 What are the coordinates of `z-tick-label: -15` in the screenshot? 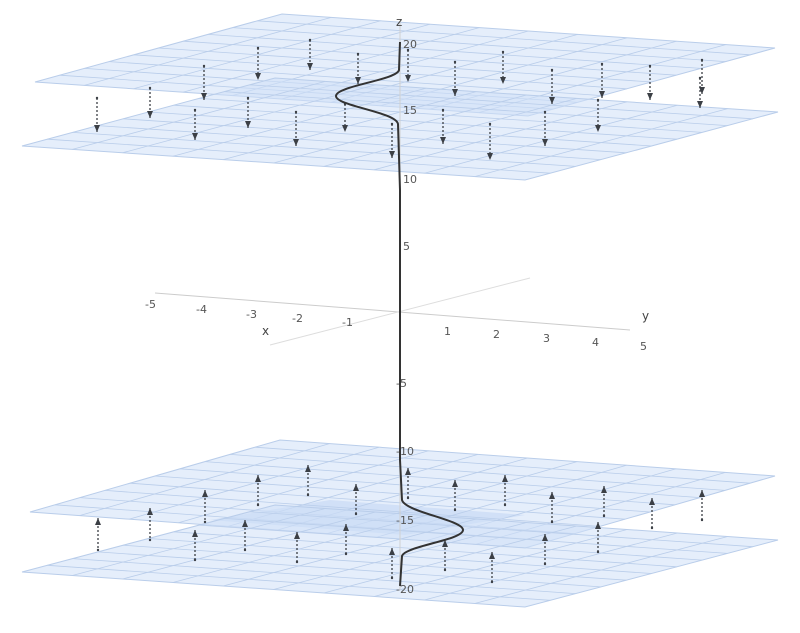 It's located at (405, 520).